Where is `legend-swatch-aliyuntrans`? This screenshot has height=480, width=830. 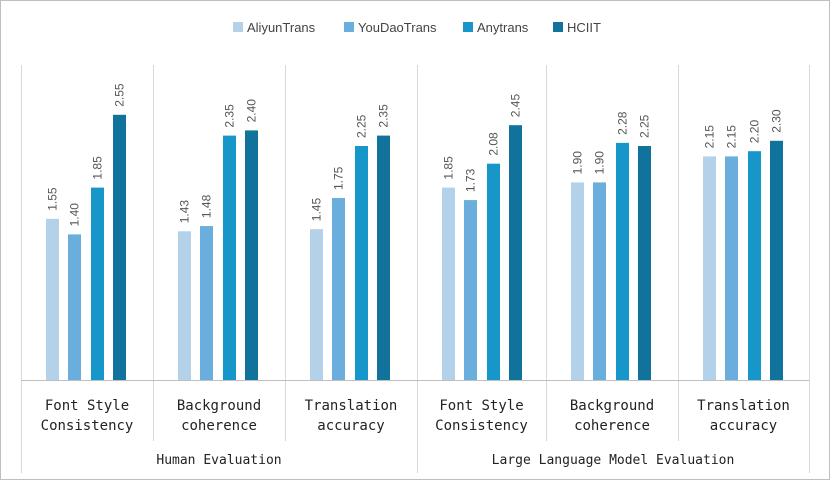 legend-swatch-aliyuntrans is located at coordinates (238, 27).